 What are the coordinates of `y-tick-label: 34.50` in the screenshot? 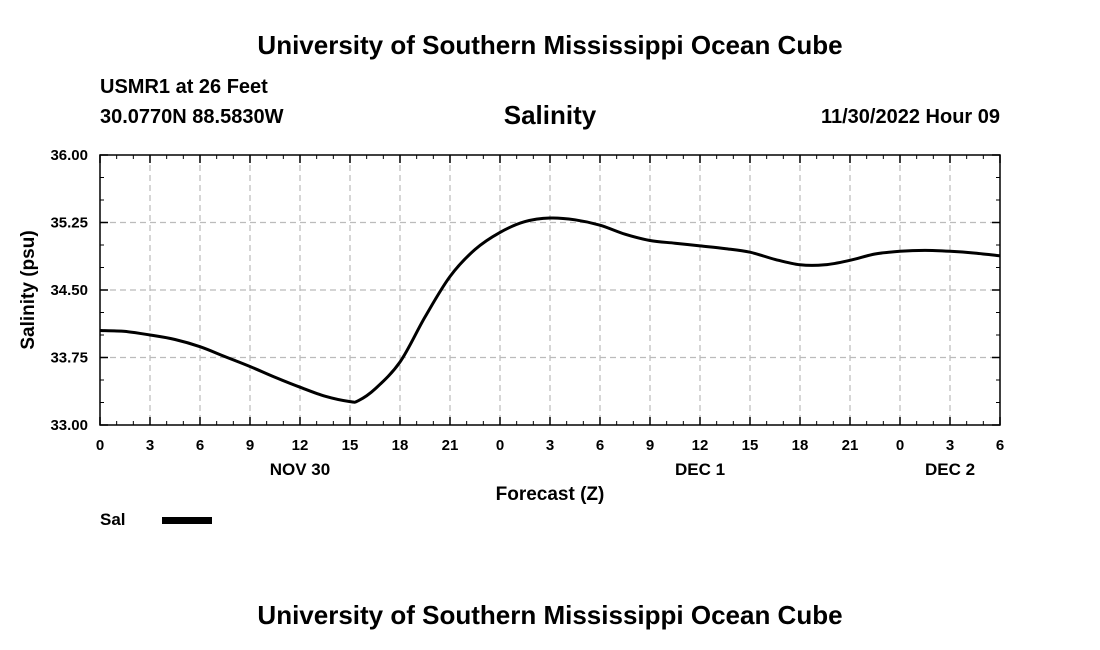 It's located at (69, 290).